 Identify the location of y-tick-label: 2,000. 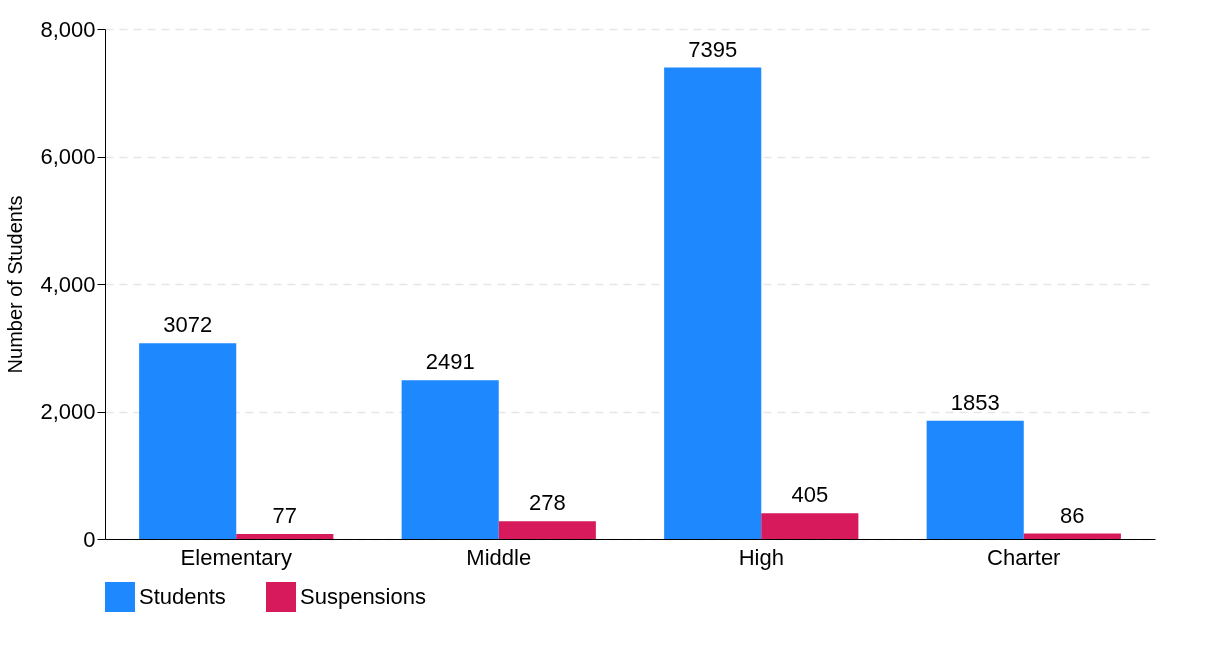
(68, 411).